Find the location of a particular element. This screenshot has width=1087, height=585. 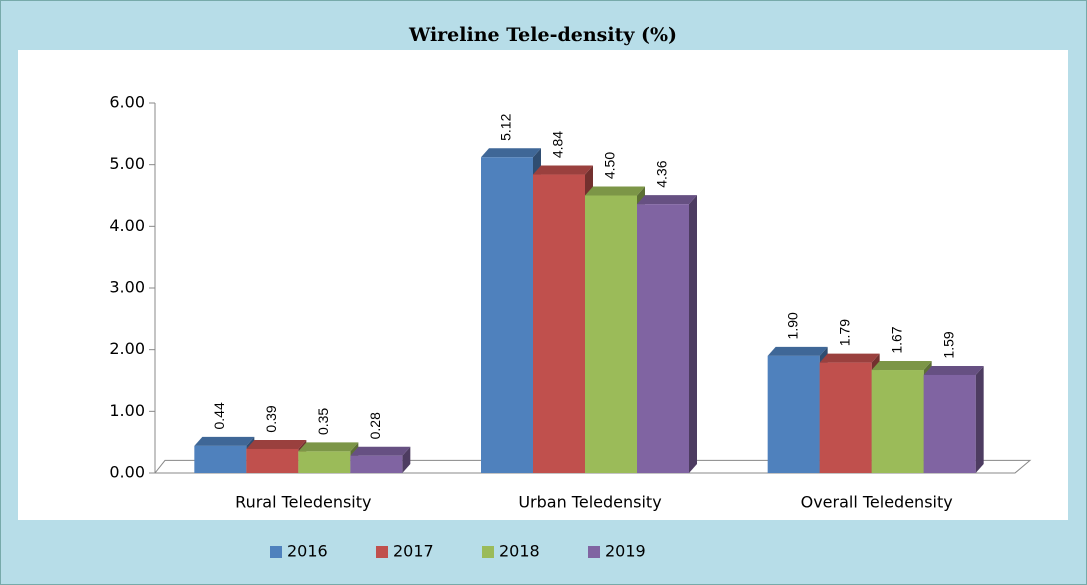

legend-label: 2016 is located at coordinates (307, 551).